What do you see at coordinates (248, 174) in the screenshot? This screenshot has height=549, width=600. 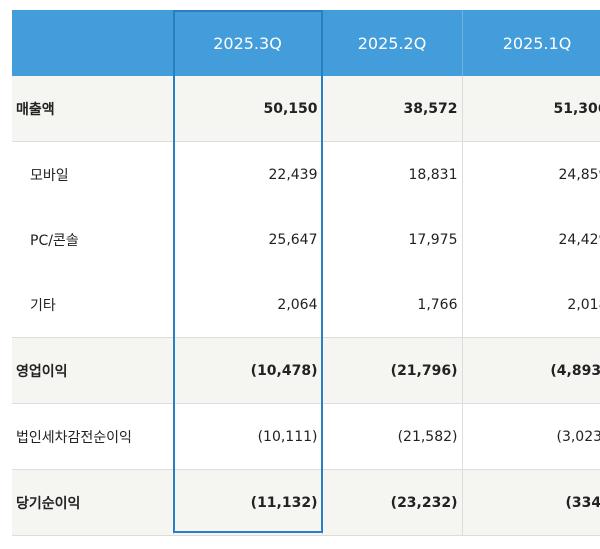 I see `cell: 22,439` at bounding box center [248, 174].